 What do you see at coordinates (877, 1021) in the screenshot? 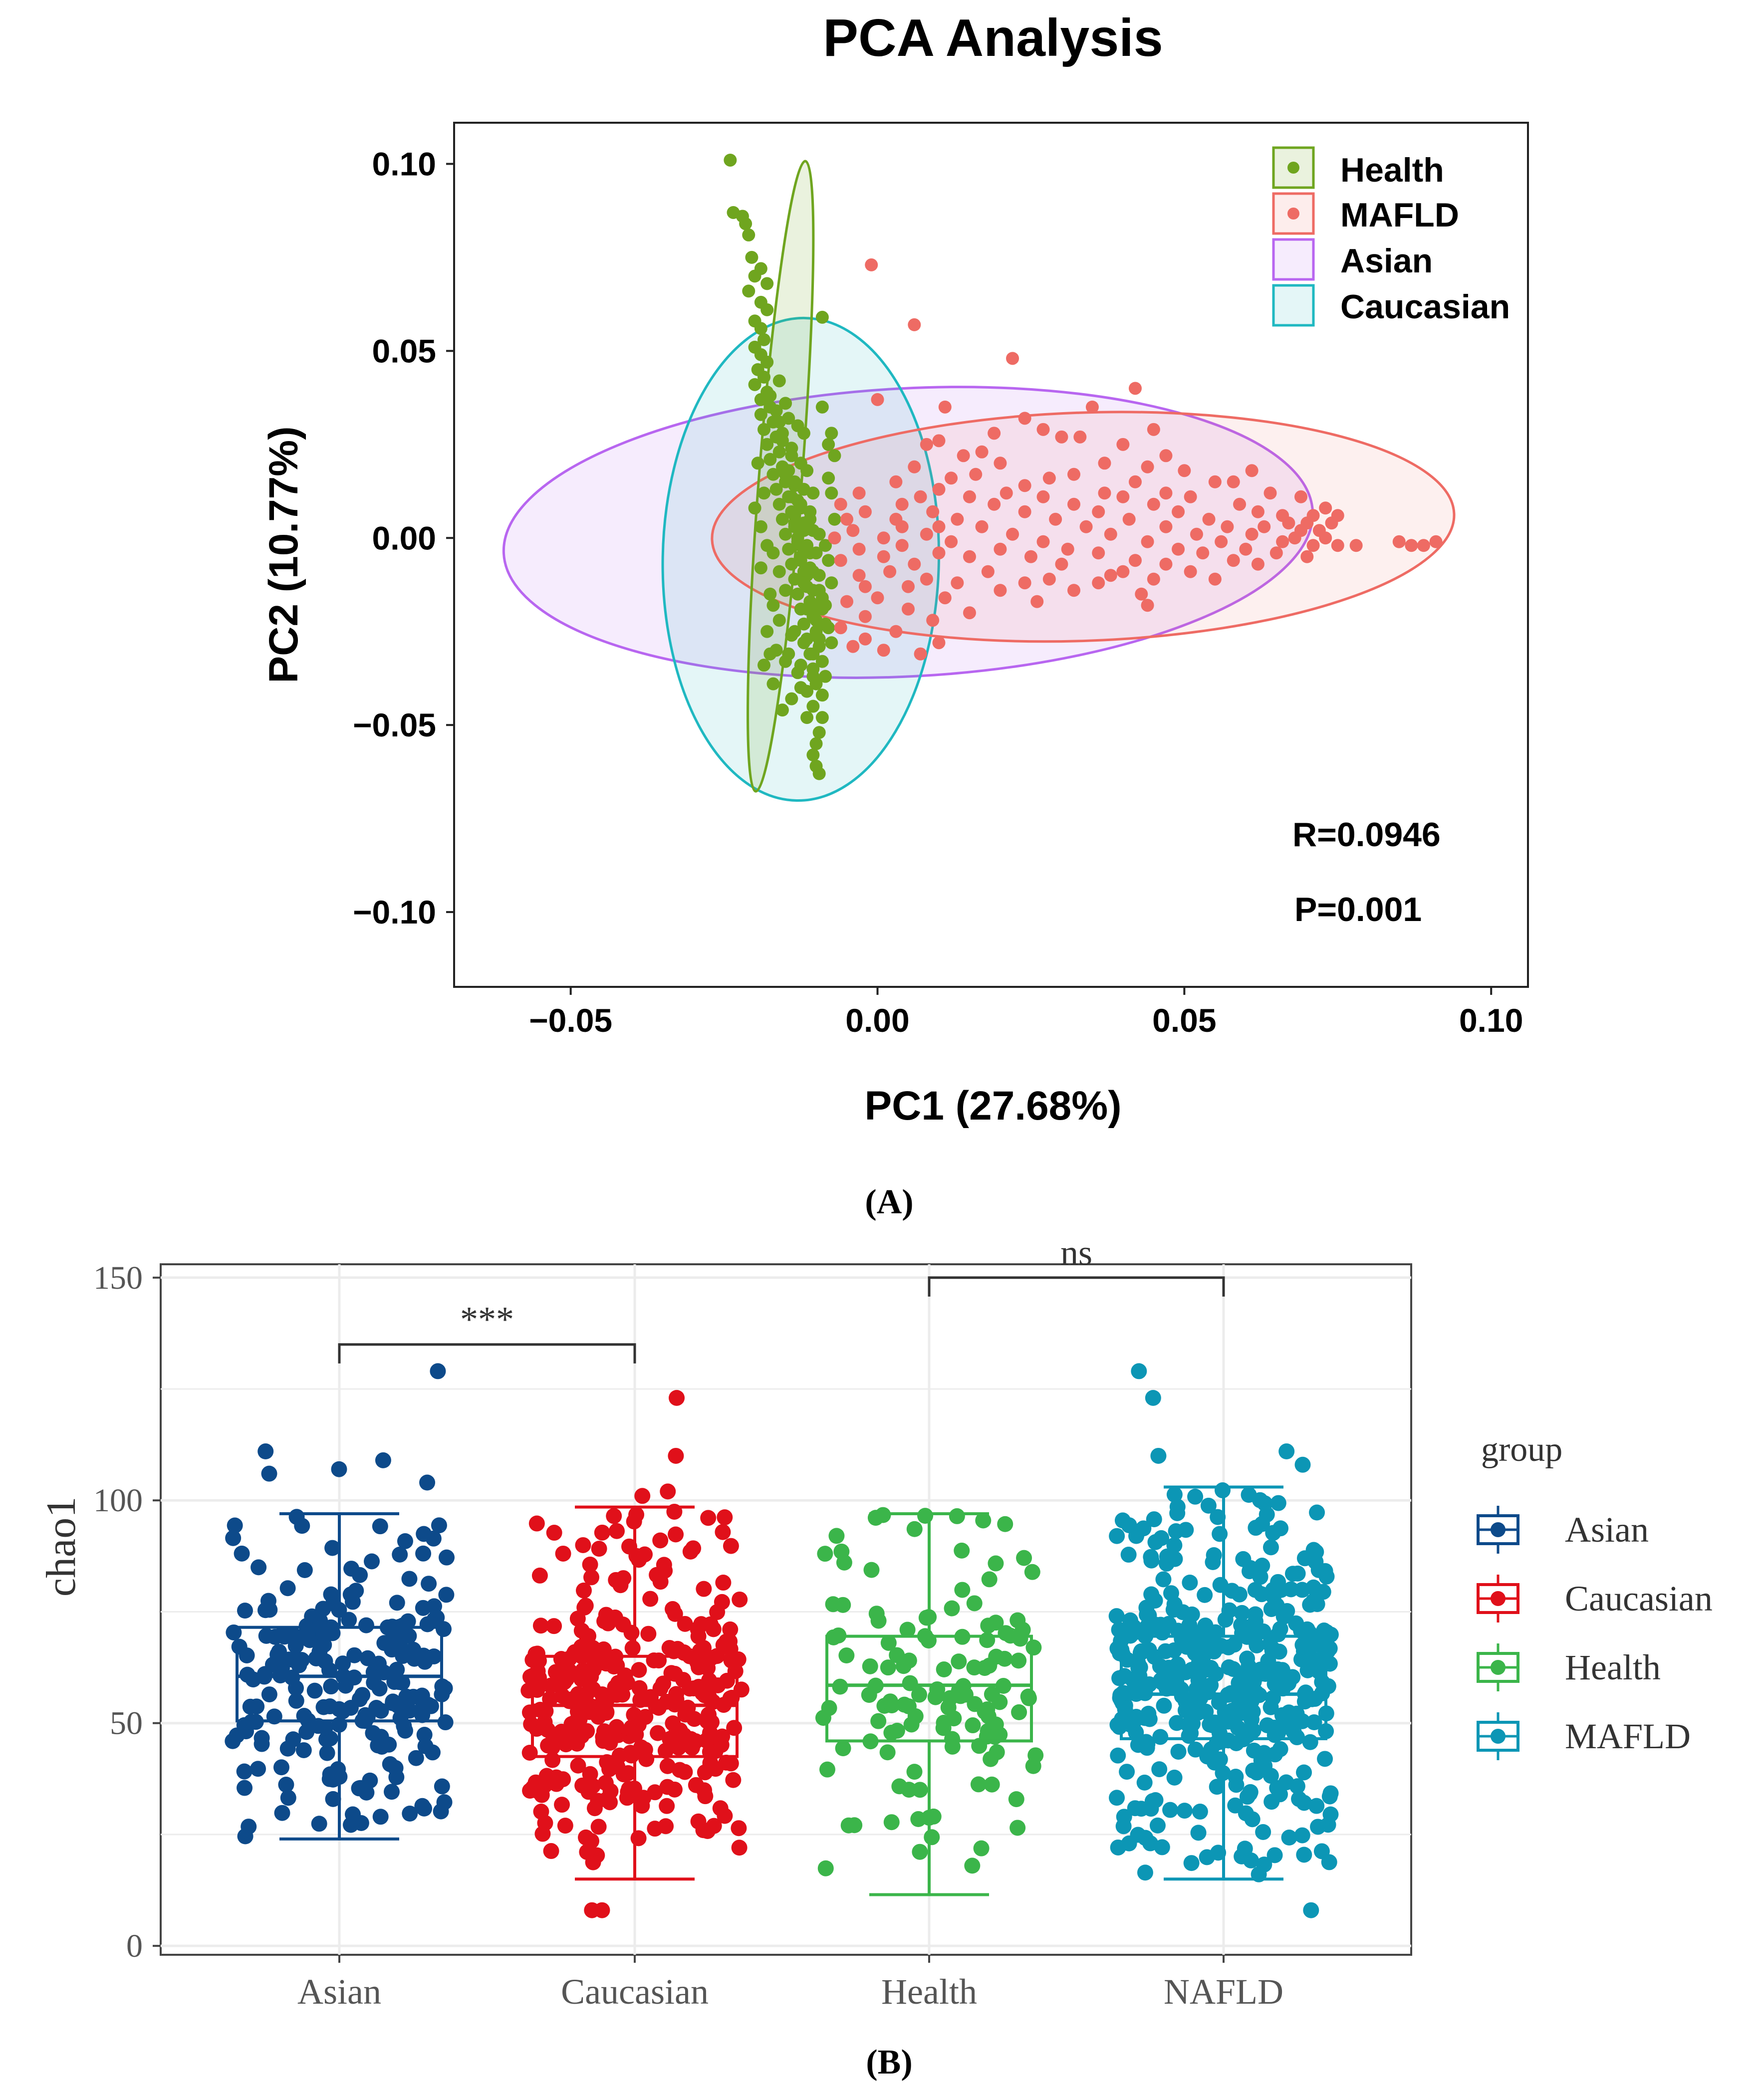
I see `x-tick-label: 0.00` at bounding box center [877, 1021].